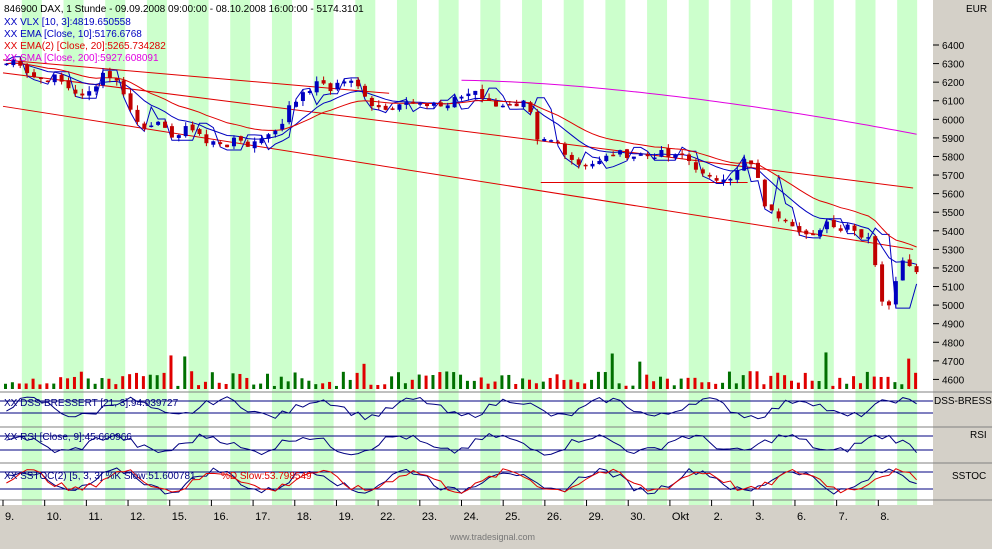  What do you see at coordinates (471, 517) in the screenshot?
I see `time-label: 24.` at bounding box center [471, 517].